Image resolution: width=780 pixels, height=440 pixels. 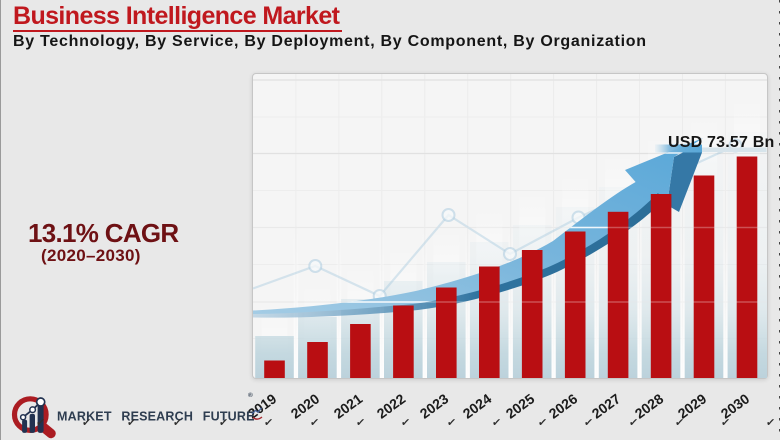 What do you see at coordinates (156, 417) in the screenshot?
I see `svg-text: MARKET RESEARCH FUTURE` at bounding box center [156, 417].